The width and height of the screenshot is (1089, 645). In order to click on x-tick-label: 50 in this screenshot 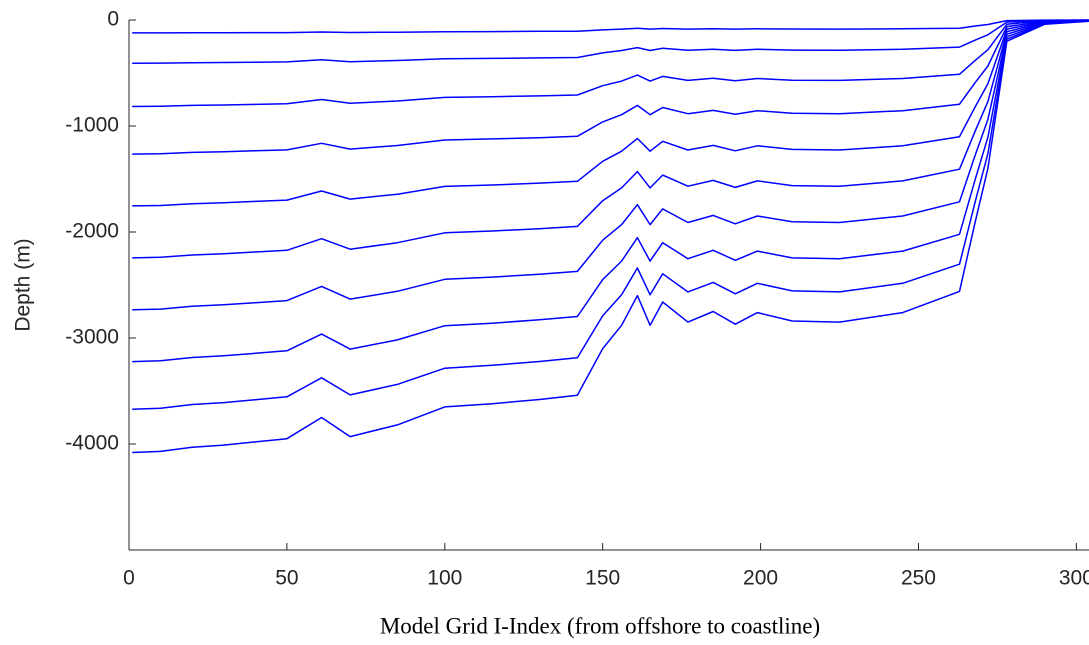, I will do `click(286, 578)`.